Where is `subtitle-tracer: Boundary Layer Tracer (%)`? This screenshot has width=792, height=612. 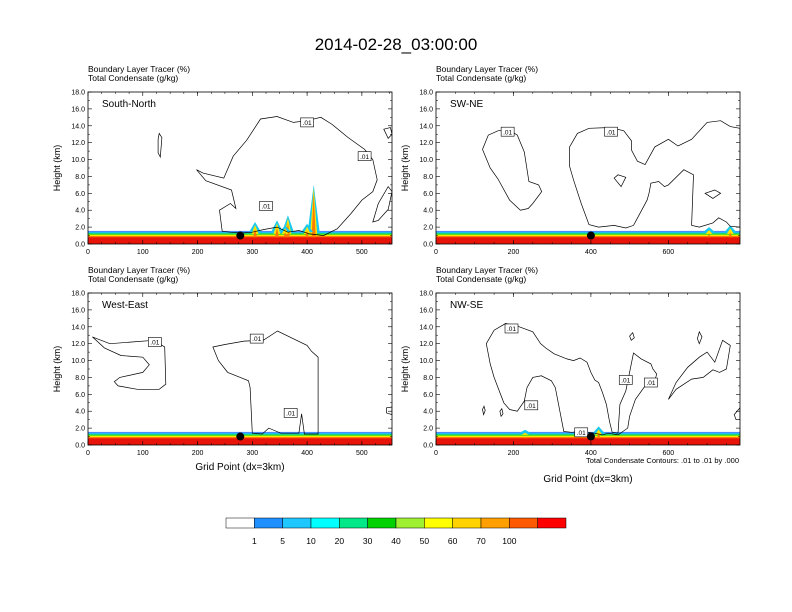 subtitle-tracer: Boundary Layer Tracer (%) is located at coordinates (487, 69).